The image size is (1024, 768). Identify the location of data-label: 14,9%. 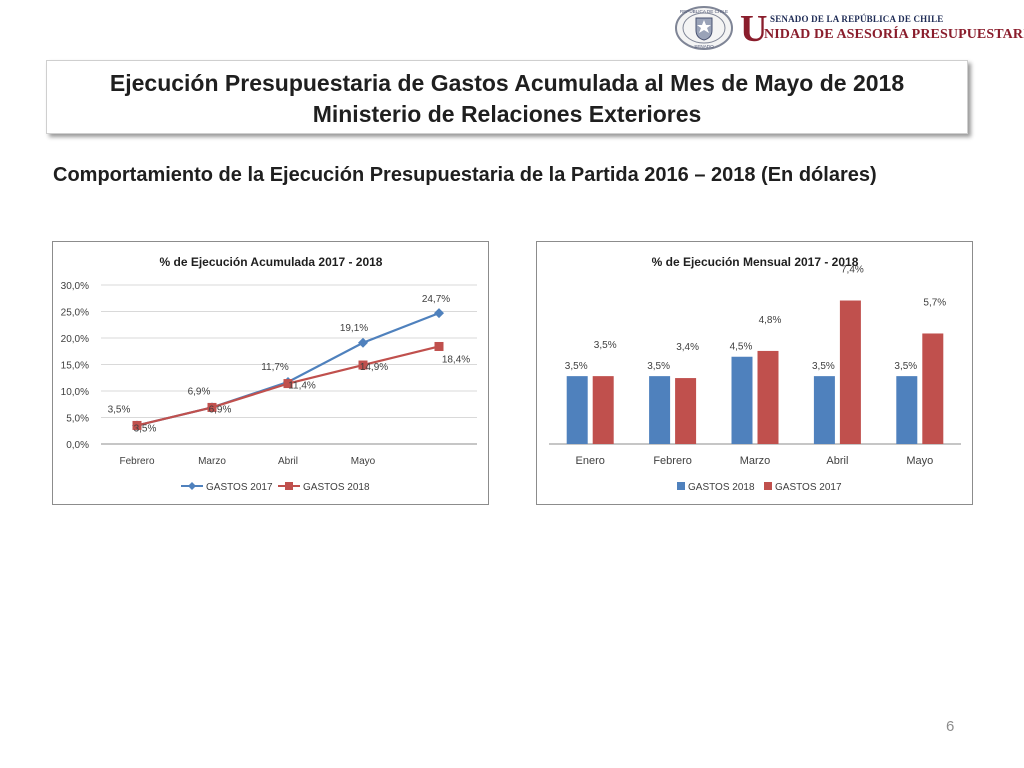
(374, 367).